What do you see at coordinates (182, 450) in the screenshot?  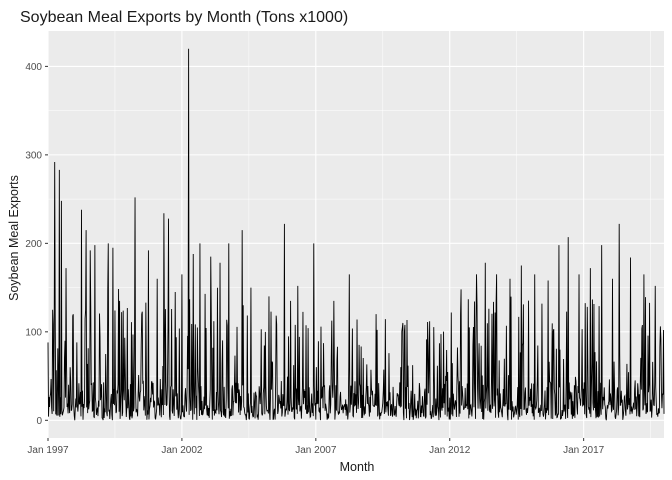 I see `x-tick-label: Jan 2002` at bounding box center [182, 450].